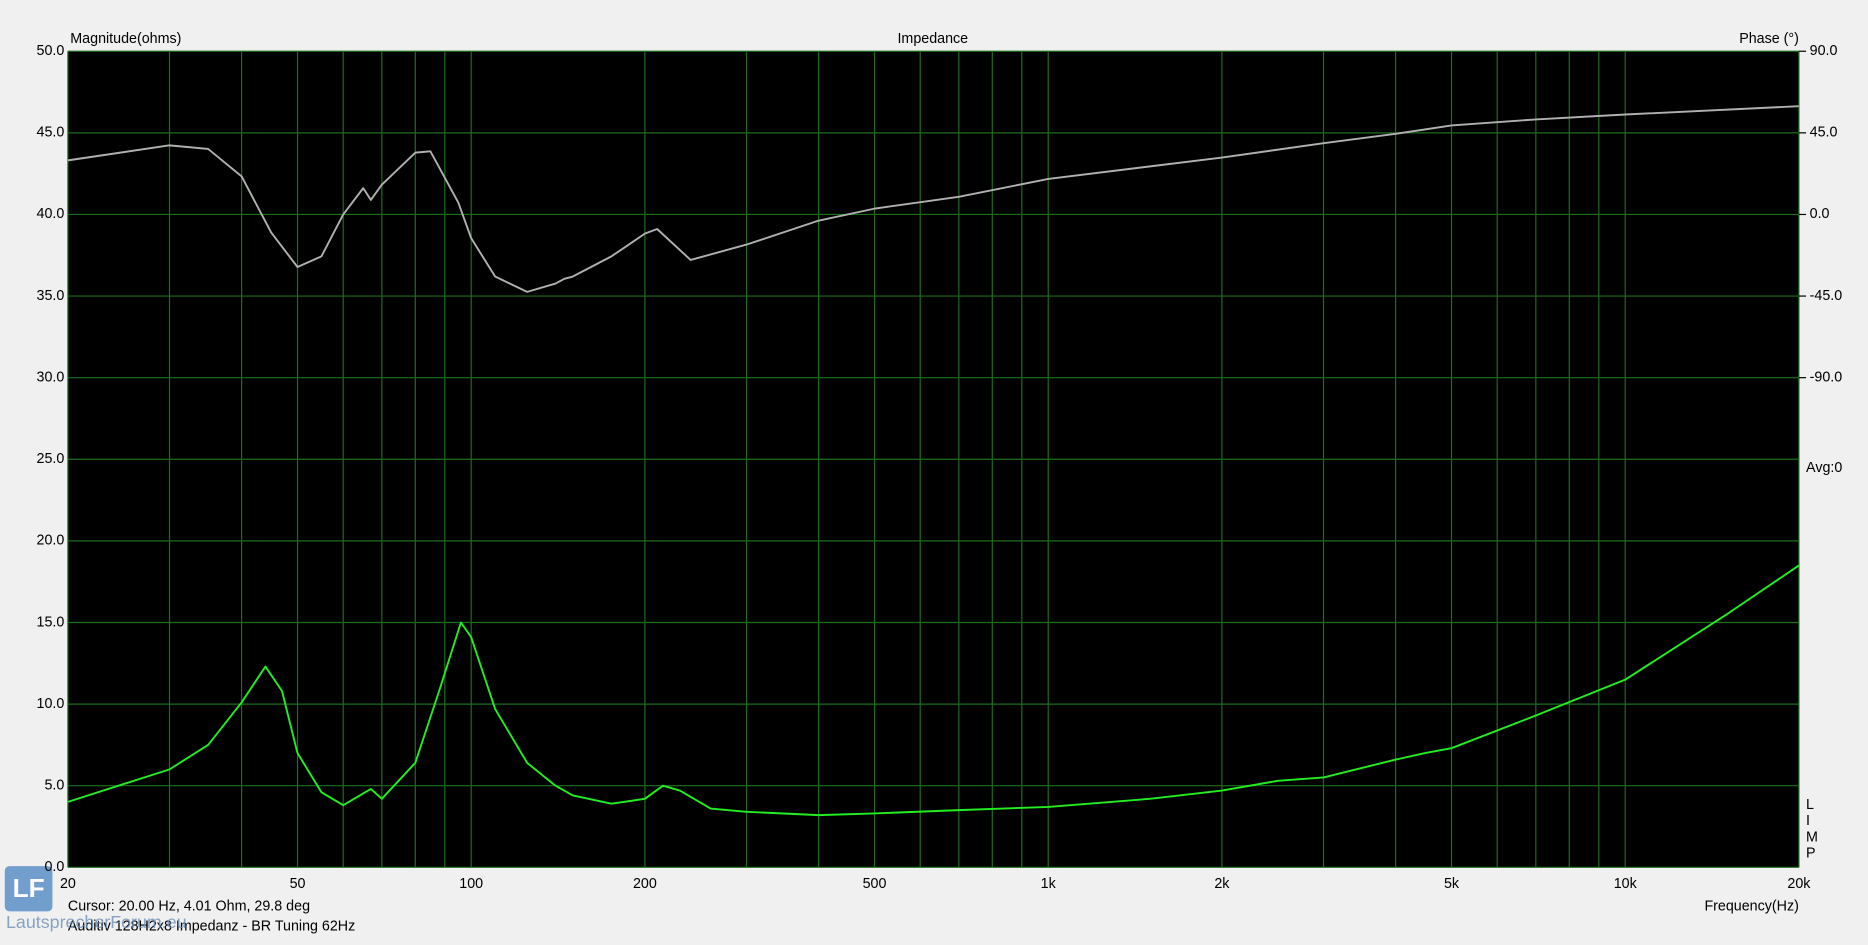  I want to click on x-tick-label: 5k, so click(1452, 884).